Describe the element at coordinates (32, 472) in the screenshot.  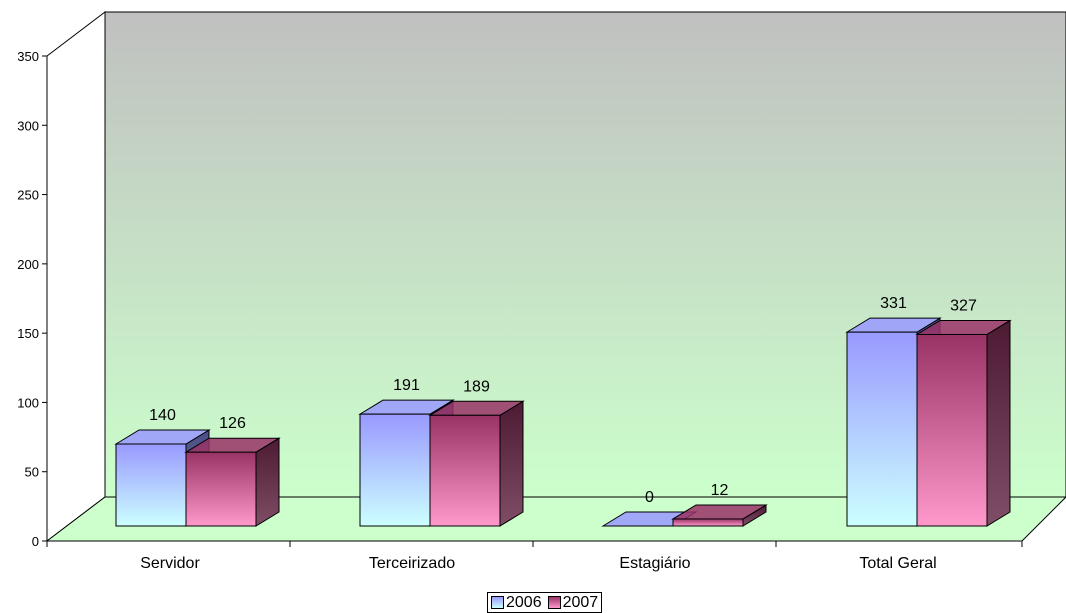
I see `y-tick-label: 50` at that location.